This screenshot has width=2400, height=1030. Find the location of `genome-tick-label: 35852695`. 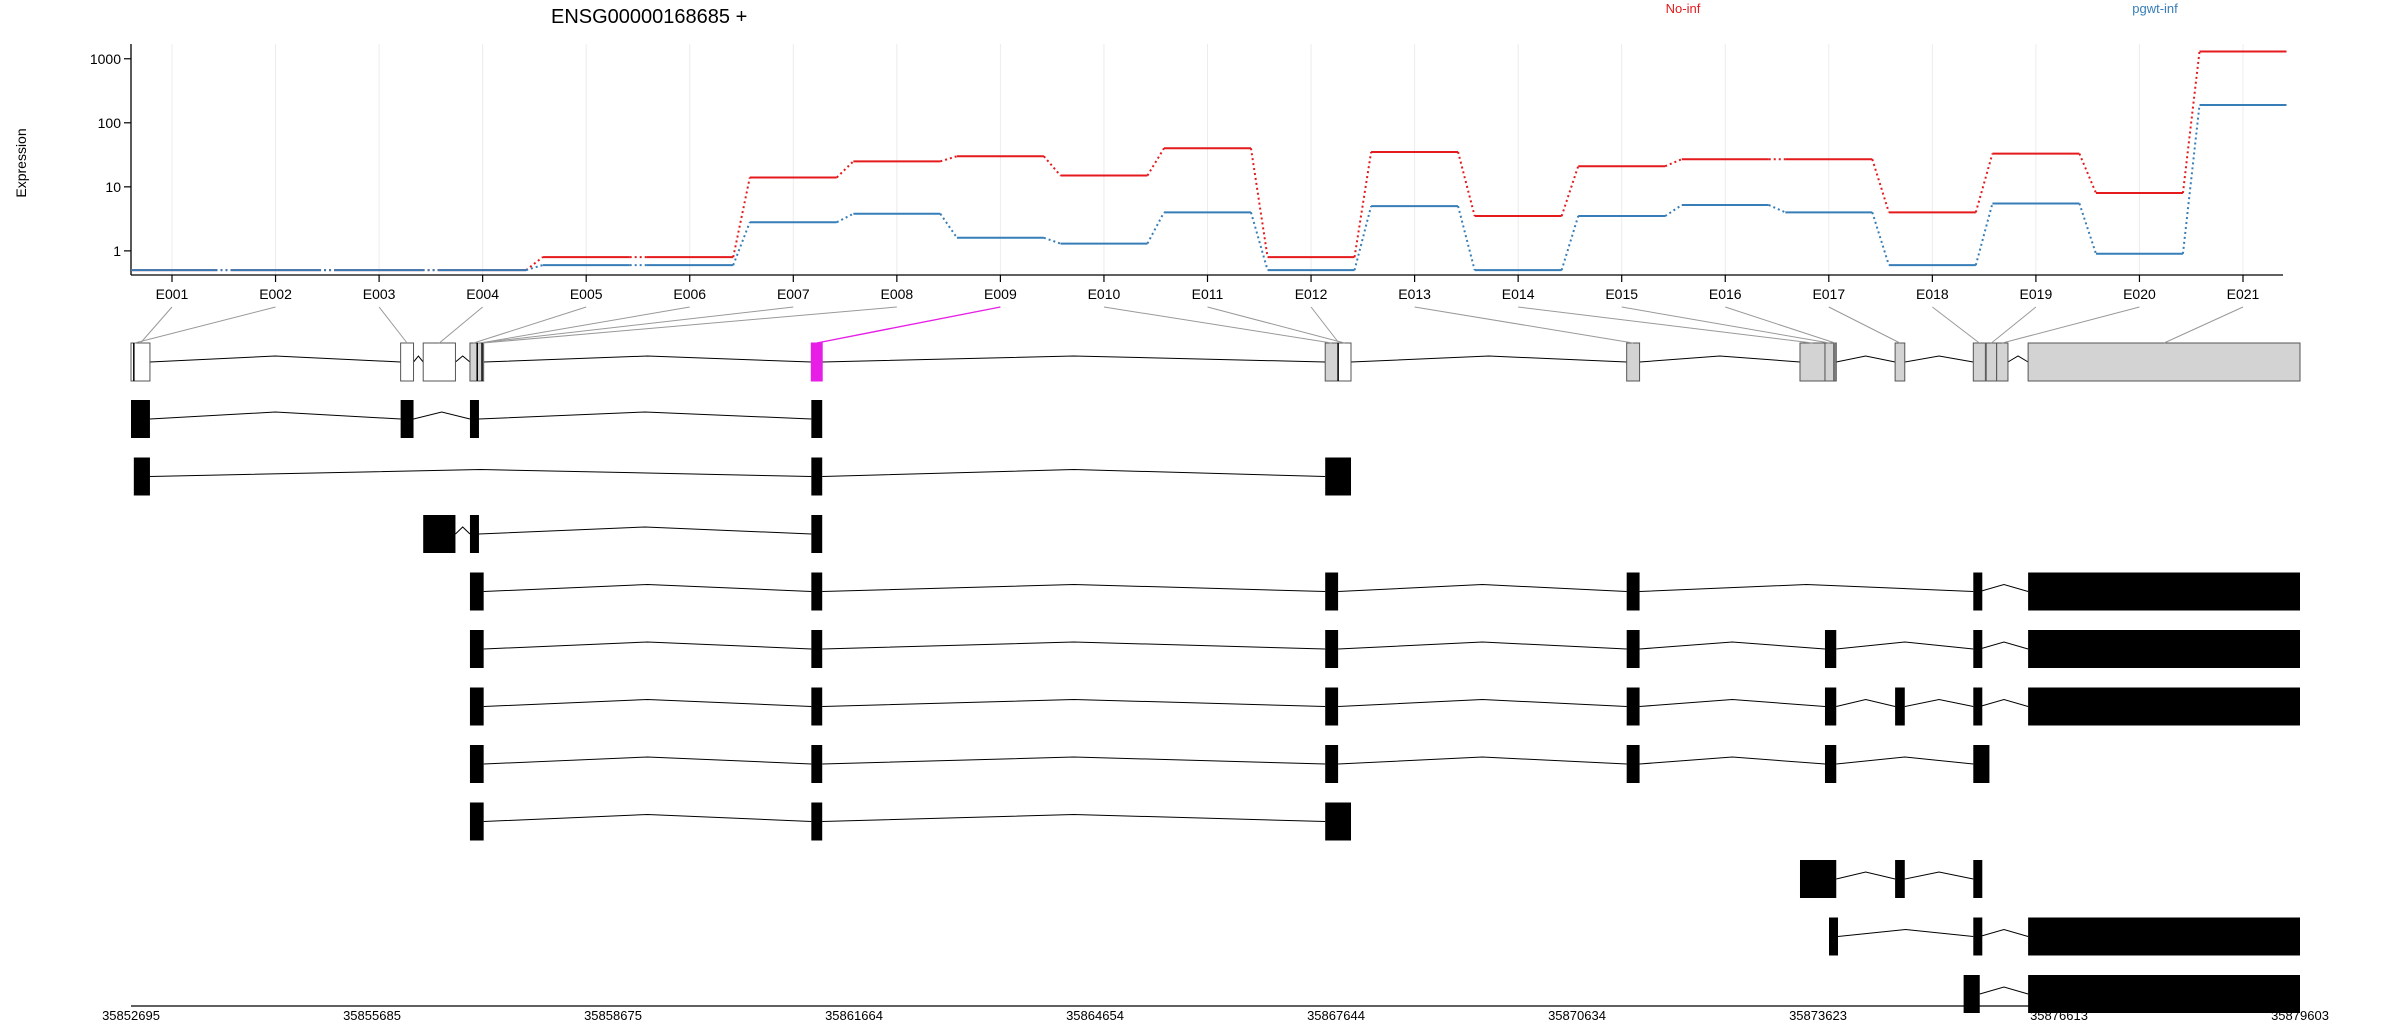

genome-tick-label: 35852695 is located at coordinates (131, 1015).